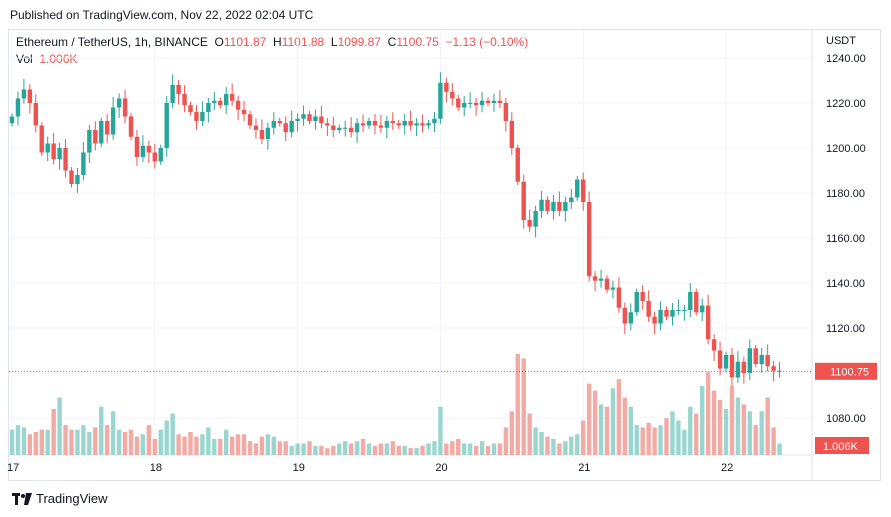  Describe the element at coordinates (299, 468) in the screenshot. I see `x-tick-label: 19` at that location.